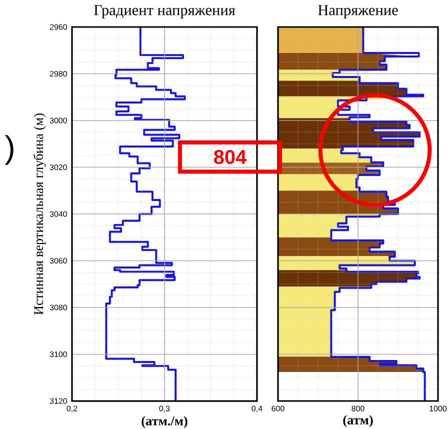  What do you see at coordinates (165, 422) in the screenshot?
I see `x-axis-title: (атм./м)` at bounding box center [165, 422].